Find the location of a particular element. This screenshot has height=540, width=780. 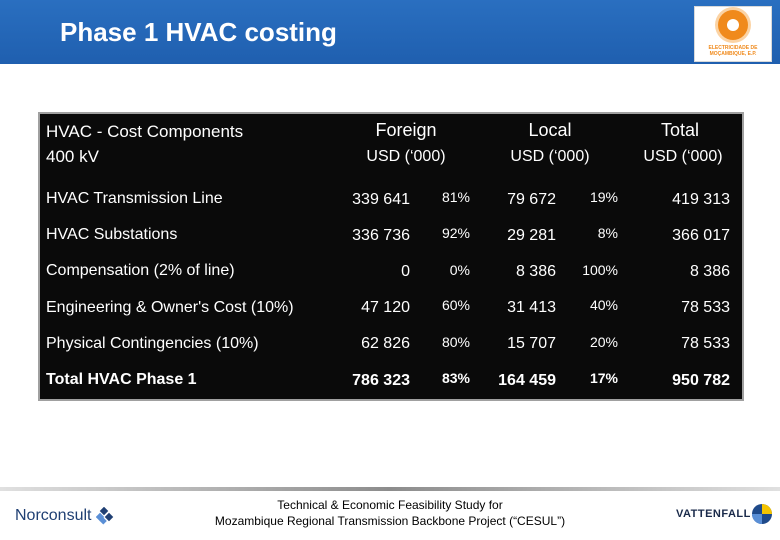

edm-logo: ELECTRICIDADE DE MOÇAMBIQUE, E.P. is located at coordinates (733, 34).